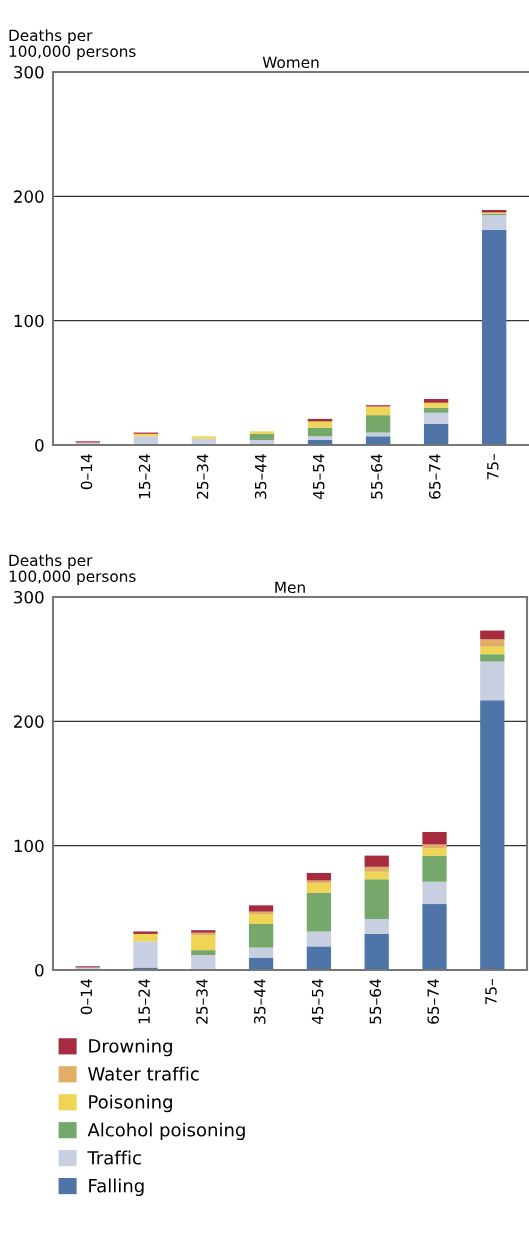 Image resolution: width=529 pixels, height=1235 pixels. I want to click on chart-title: Men, so click(290, 587).